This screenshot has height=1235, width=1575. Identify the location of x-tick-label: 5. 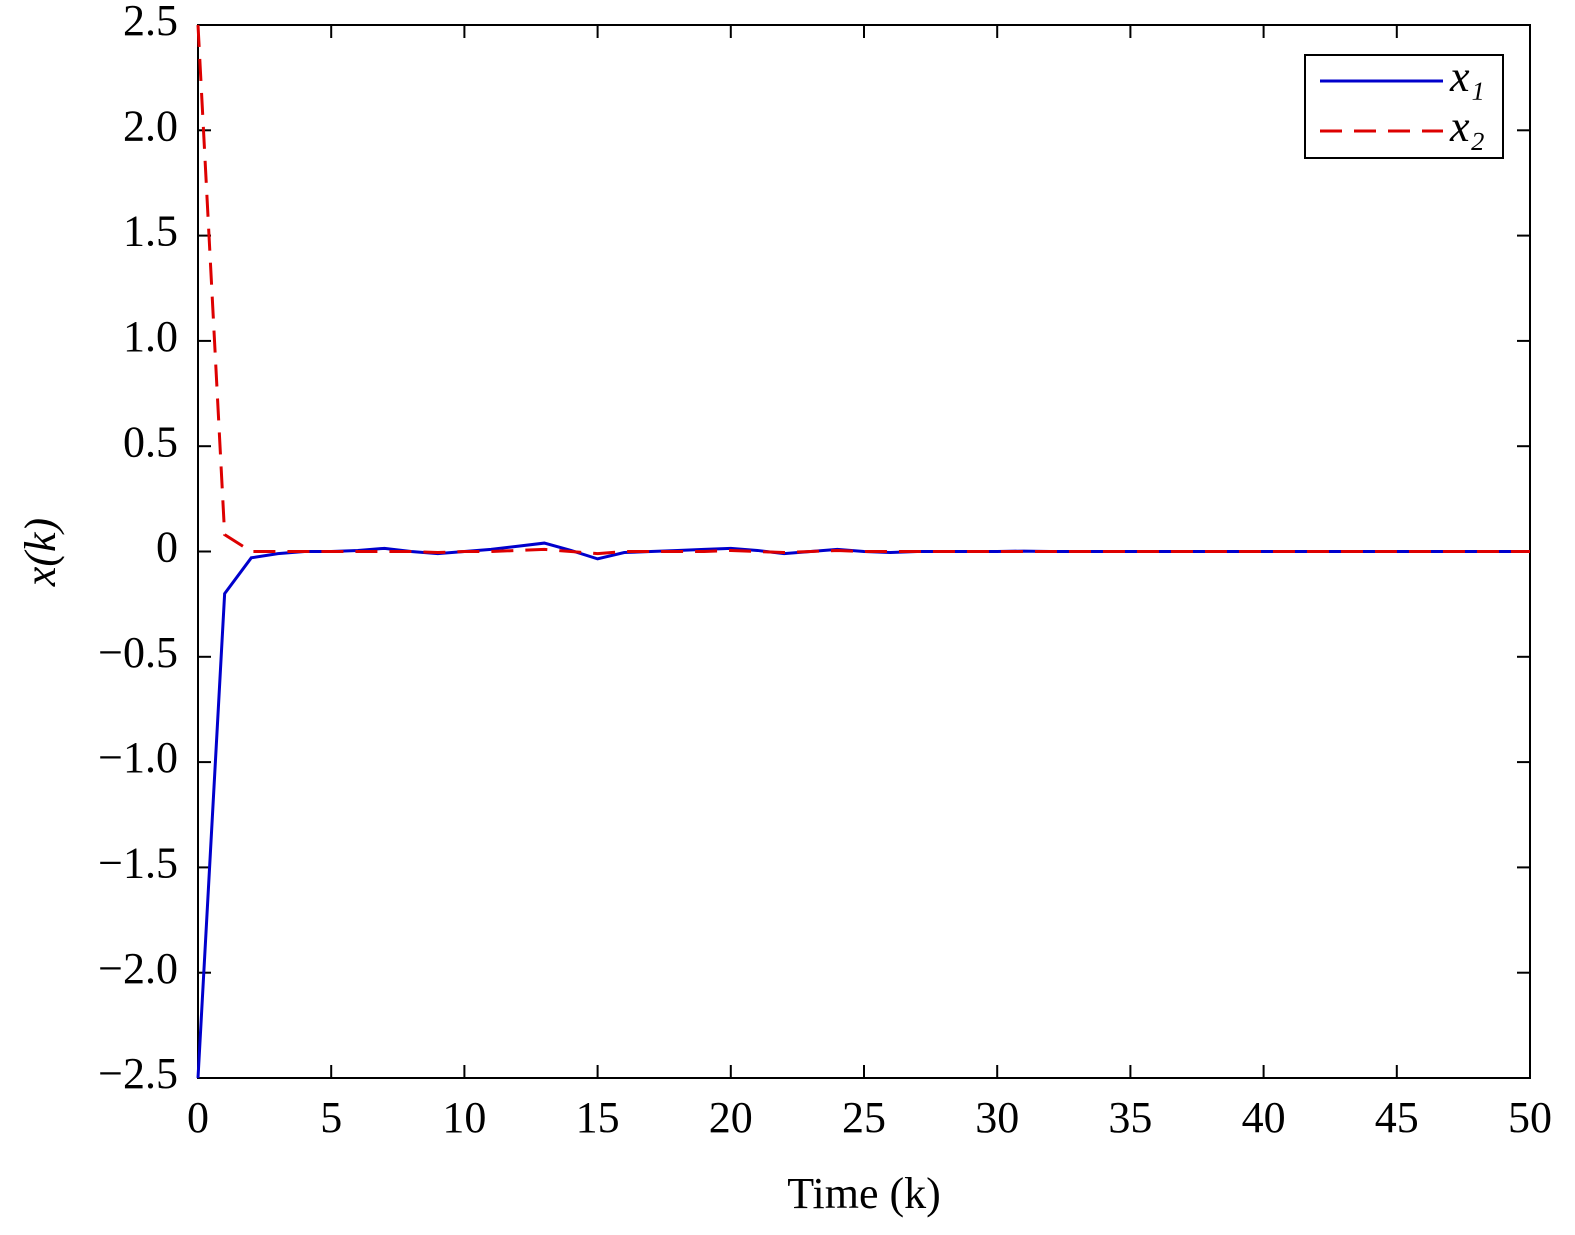
(331, 1117).